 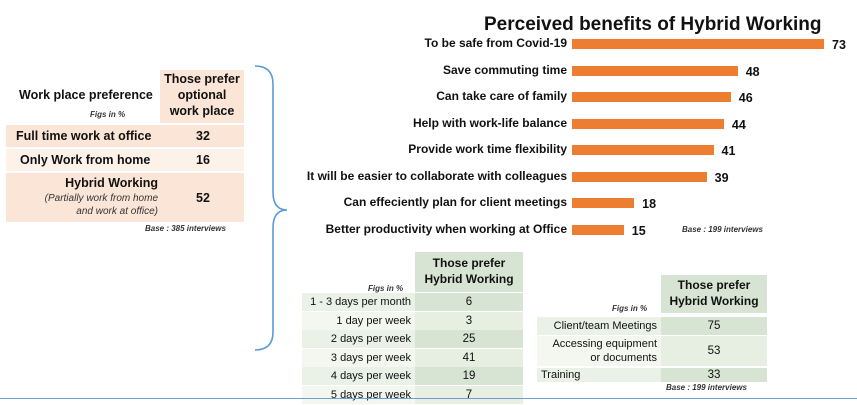 I want to click on days-row-value: 19, so click(x=469, y=376).